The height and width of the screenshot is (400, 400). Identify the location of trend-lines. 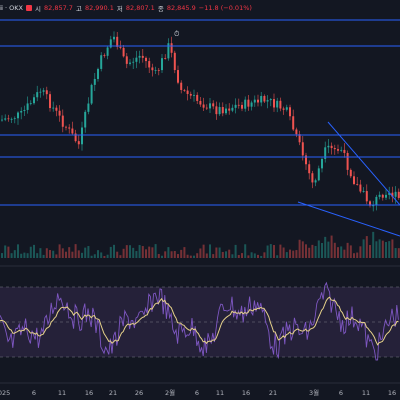
(348, 179).